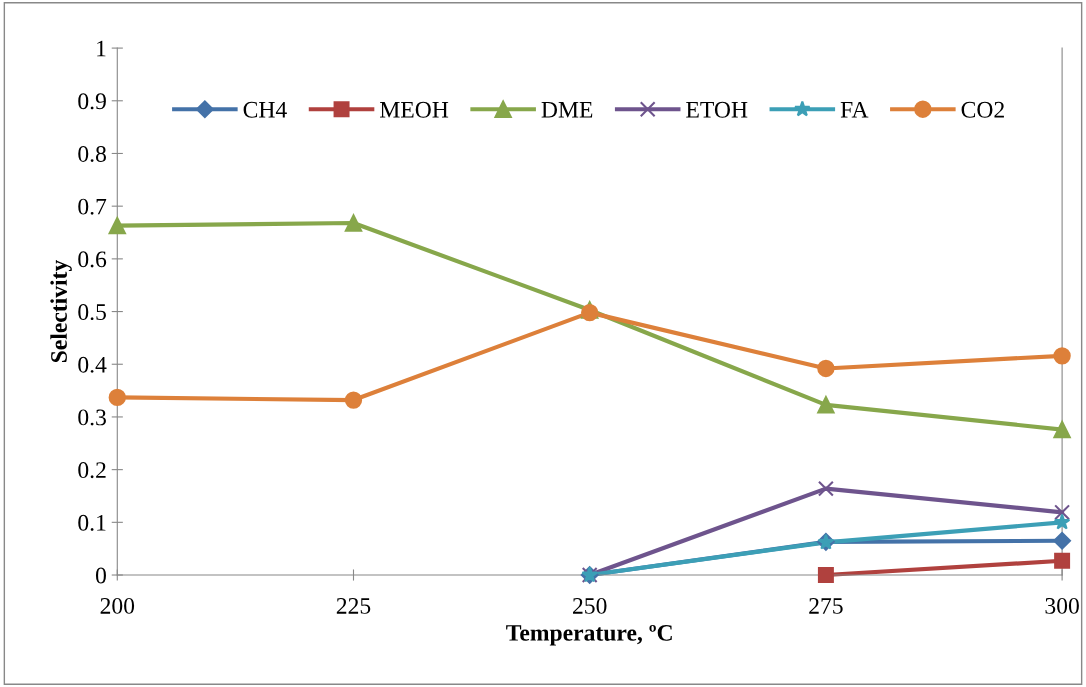 The image size is (1086, 687). I want to click on x-tick-label: 300, so click(1062, 605).